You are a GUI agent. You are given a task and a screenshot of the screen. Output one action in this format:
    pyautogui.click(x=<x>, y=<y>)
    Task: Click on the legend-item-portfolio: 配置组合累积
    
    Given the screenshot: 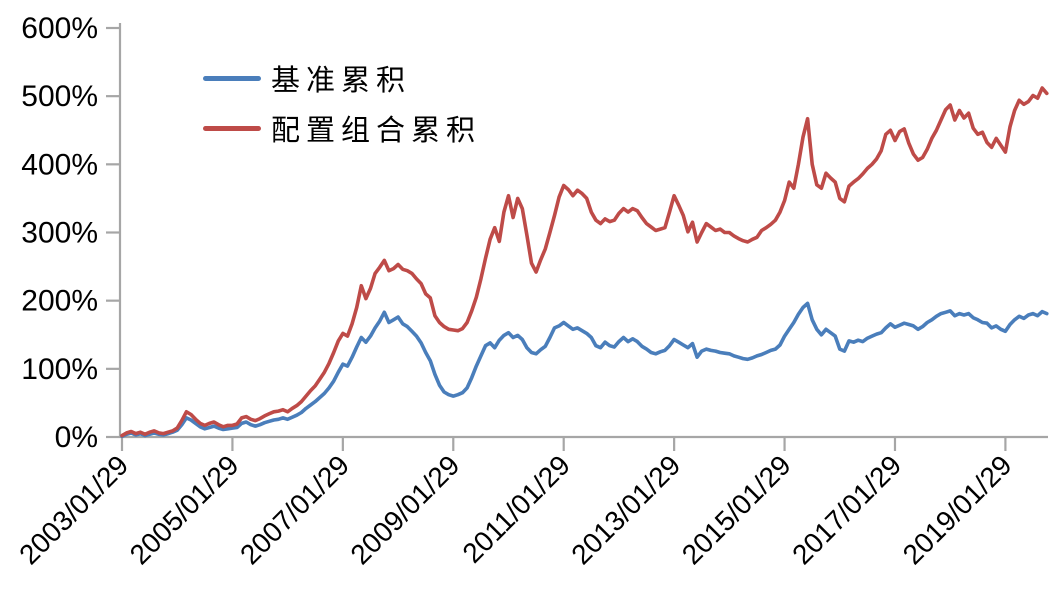 What is the action you would take?
    pyautogui.click(x=342, y=128)
    